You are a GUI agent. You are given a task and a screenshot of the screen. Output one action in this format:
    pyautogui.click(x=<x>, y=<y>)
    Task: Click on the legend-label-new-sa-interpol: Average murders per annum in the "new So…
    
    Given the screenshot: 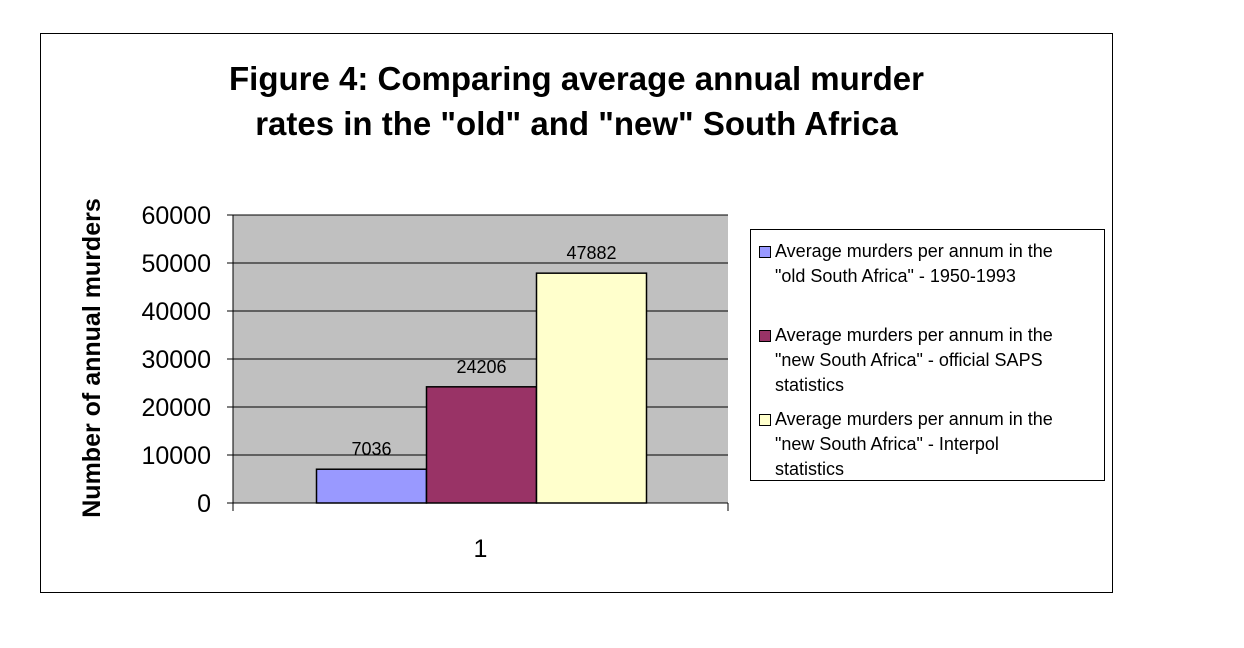 What is the action you would take?
    pyautogui.click(x=914, y=444)
    